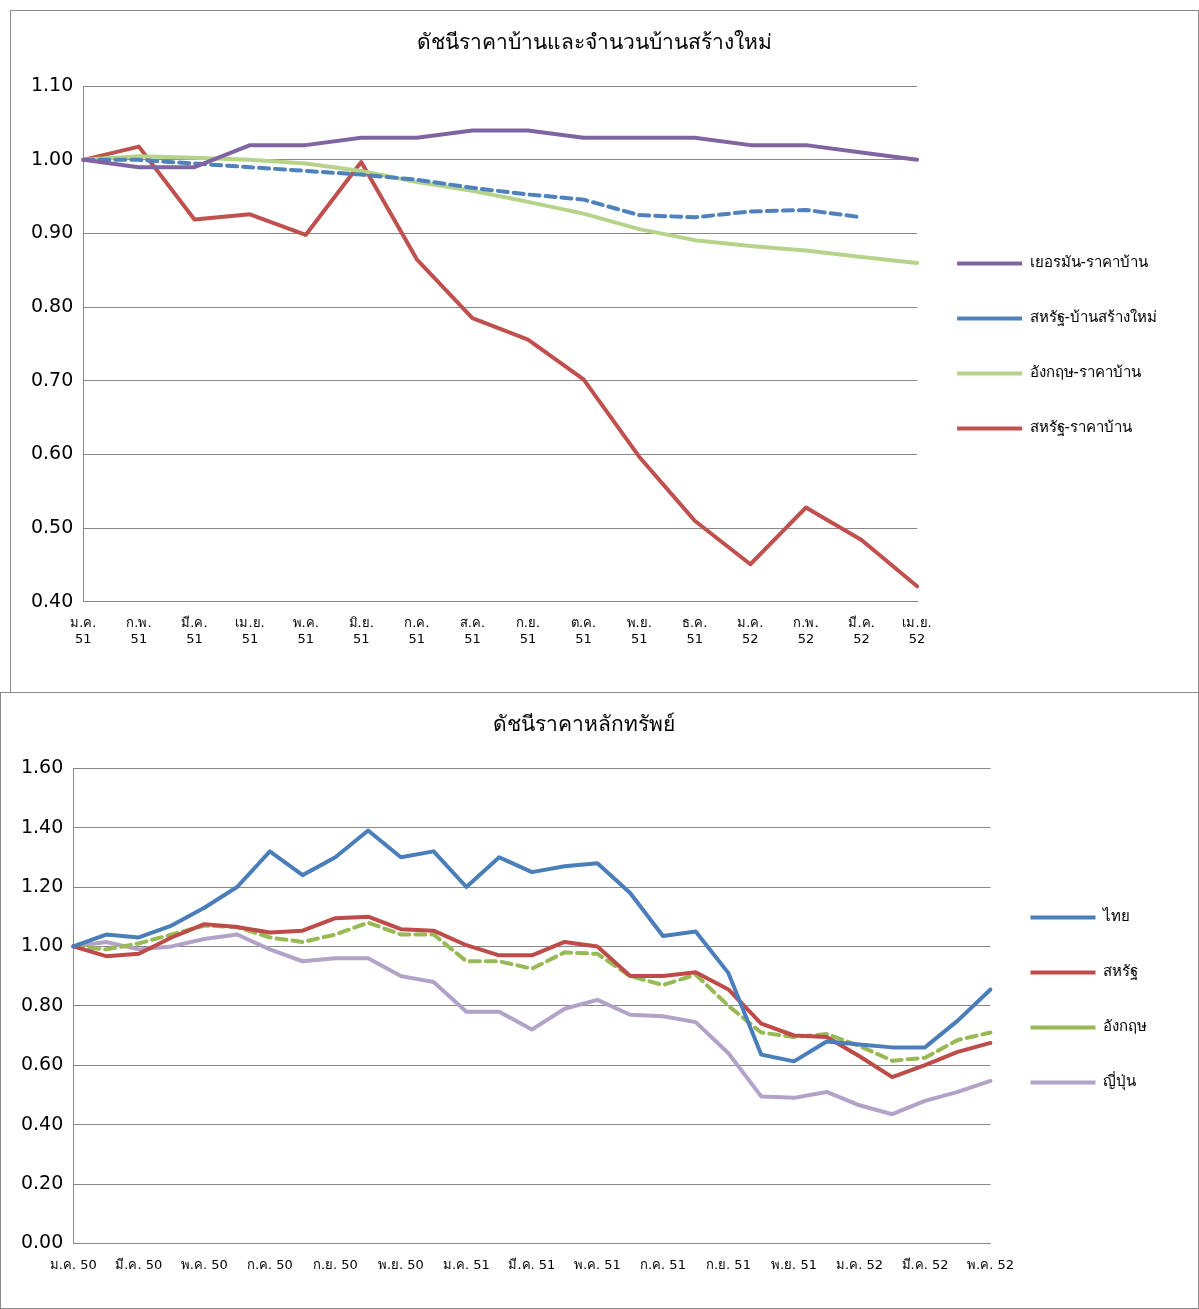 The image size is (1199, 1309). I want to click on legend-label: อังกฤษ-ราคาบ้าน, so click(1085, 372).